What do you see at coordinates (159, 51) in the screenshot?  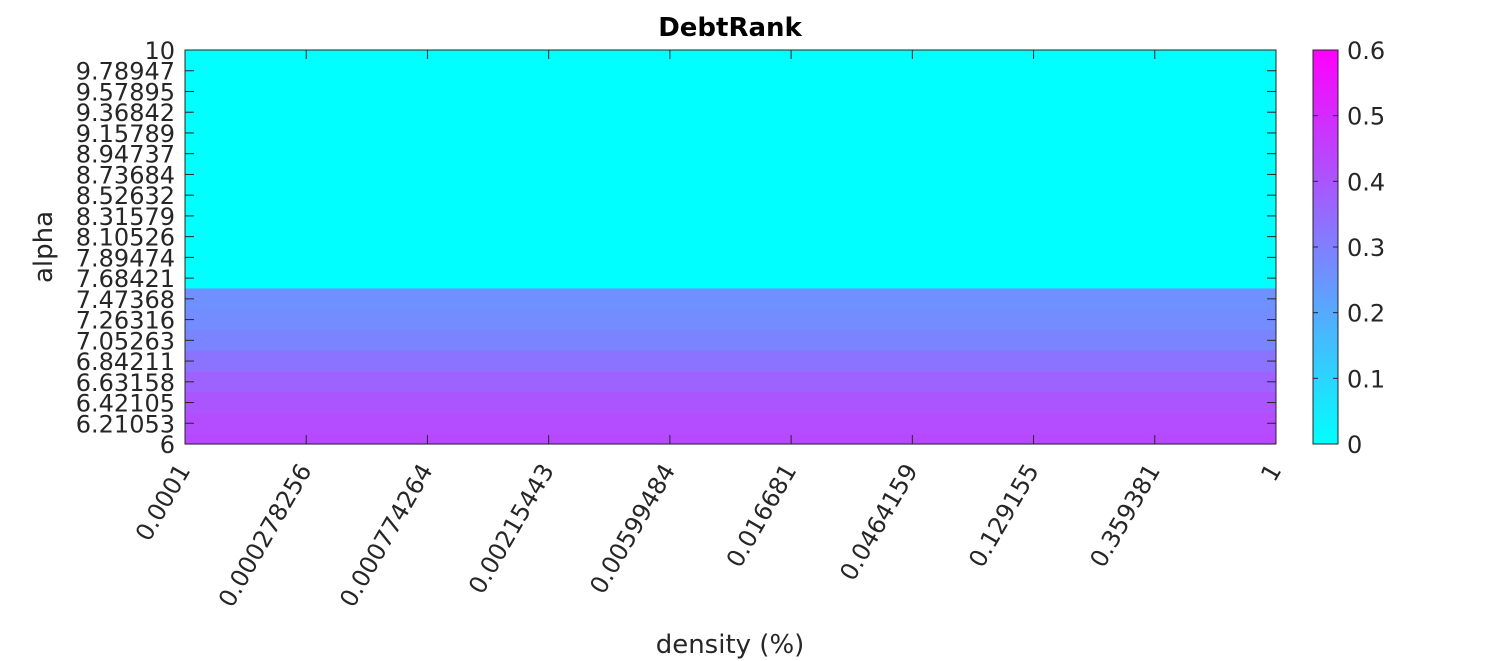 I see `y-tick-label: 10` at bounding box center [159, 51].